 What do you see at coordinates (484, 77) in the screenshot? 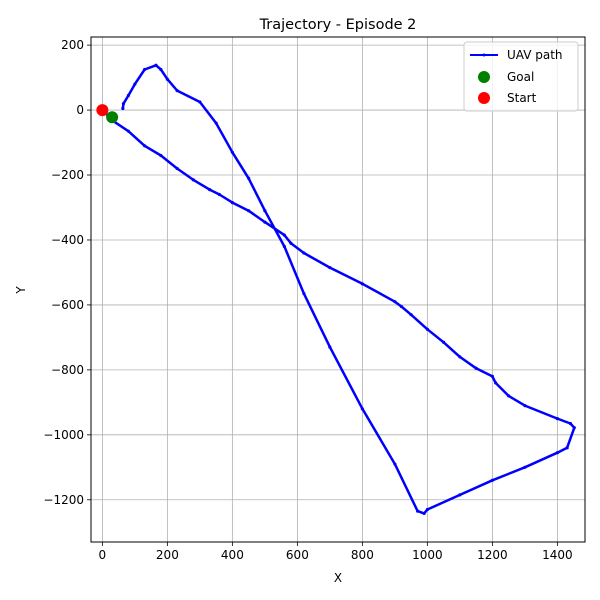
I see `legend-marker-goal` at bounding box center [484, 77].